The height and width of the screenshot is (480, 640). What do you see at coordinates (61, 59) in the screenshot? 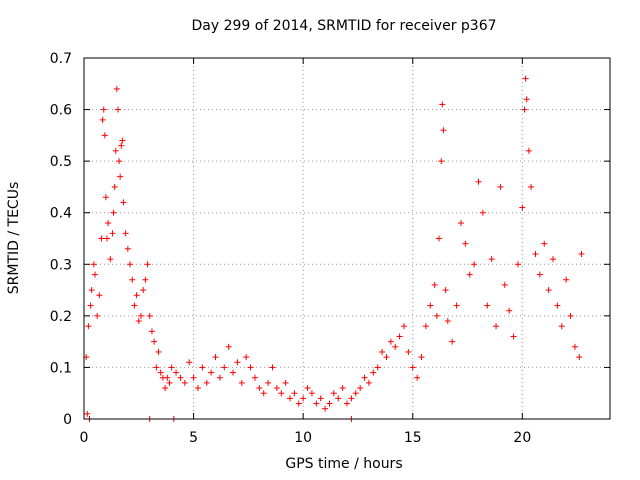
I see `y-tick-label: 0.7` at bounding box center [61, 59].